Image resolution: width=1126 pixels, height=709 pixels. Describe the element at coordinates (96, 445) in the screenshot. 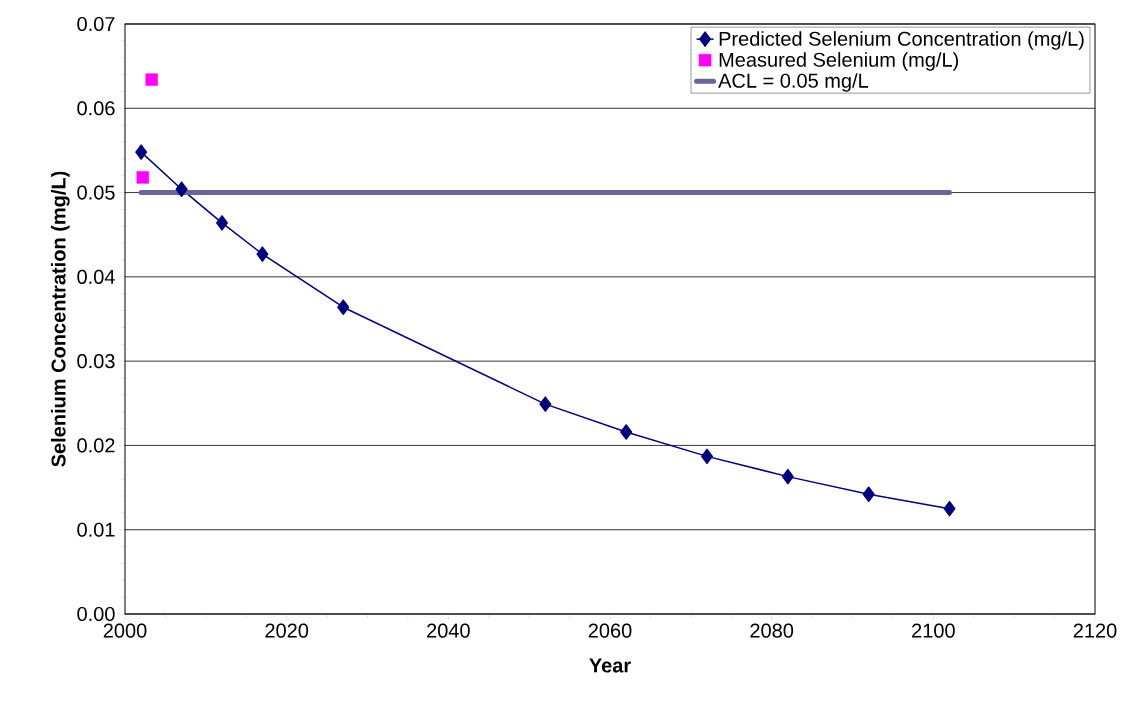

I see `y-tick-label: 0.02` at that location.